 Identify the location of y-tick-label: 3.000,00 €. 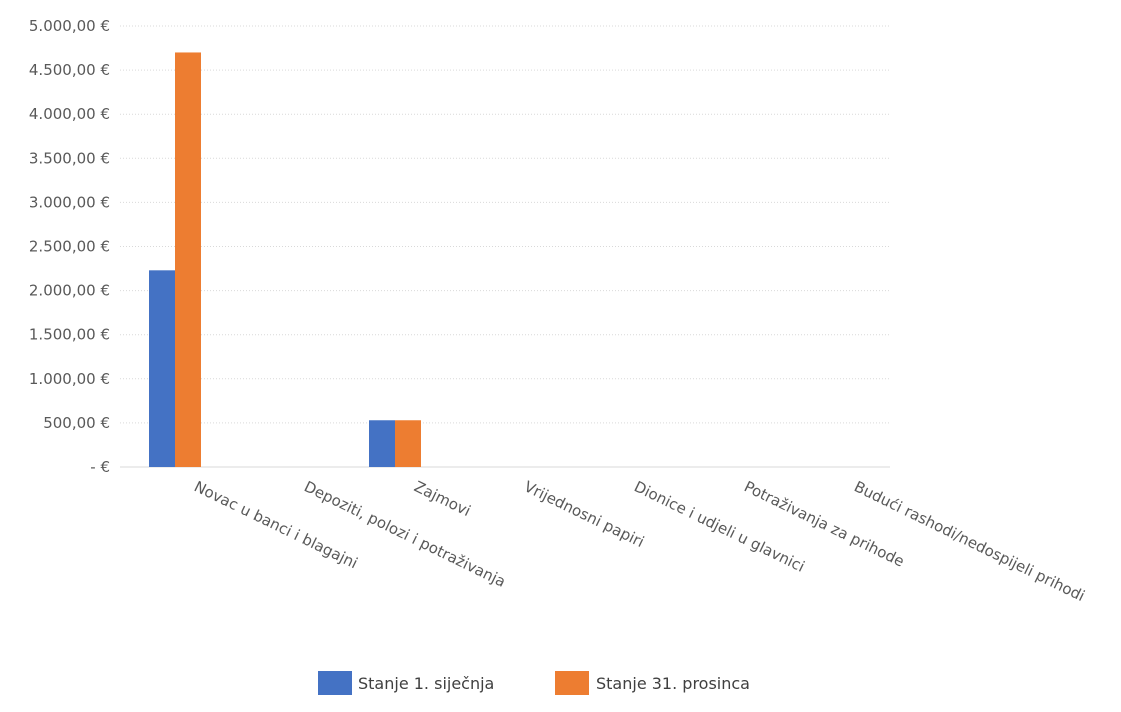
(69, 202).